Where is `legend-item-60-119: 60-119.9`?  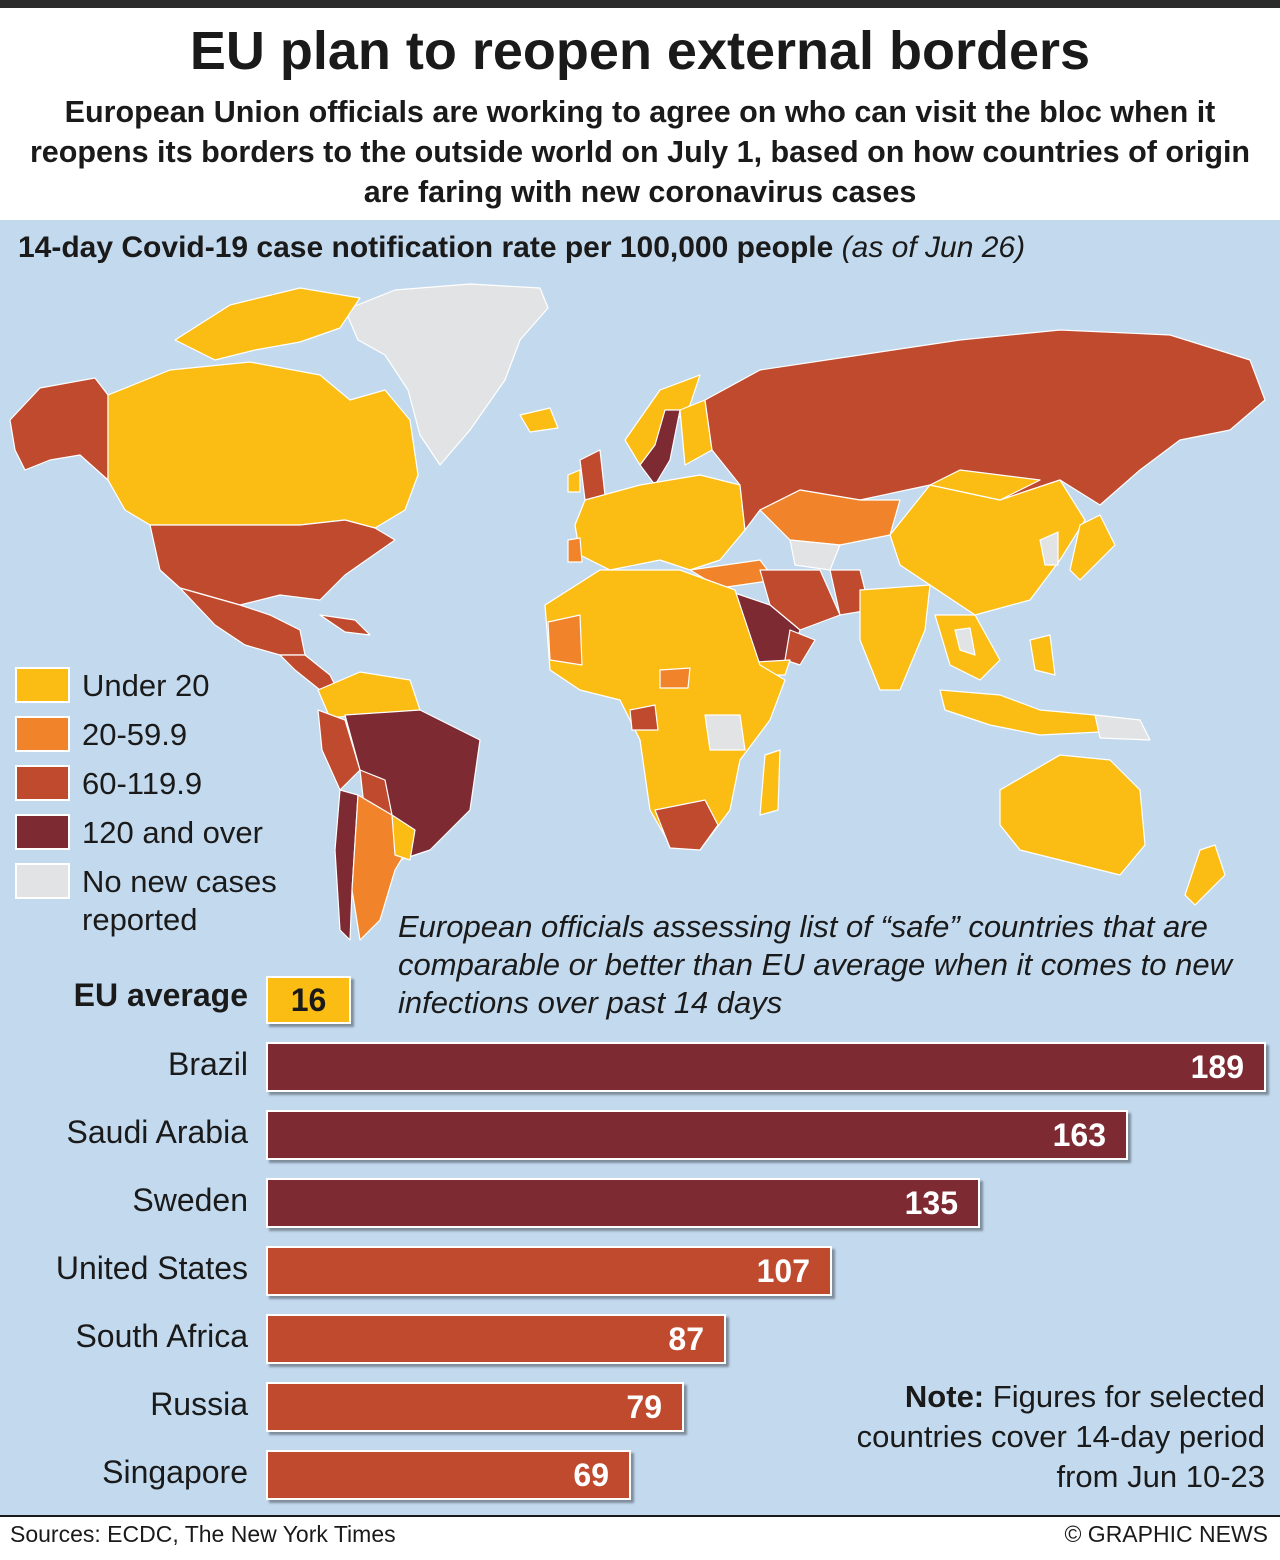
legend-item-60-119: 60-119.9 is located at coordinates (108, 784).